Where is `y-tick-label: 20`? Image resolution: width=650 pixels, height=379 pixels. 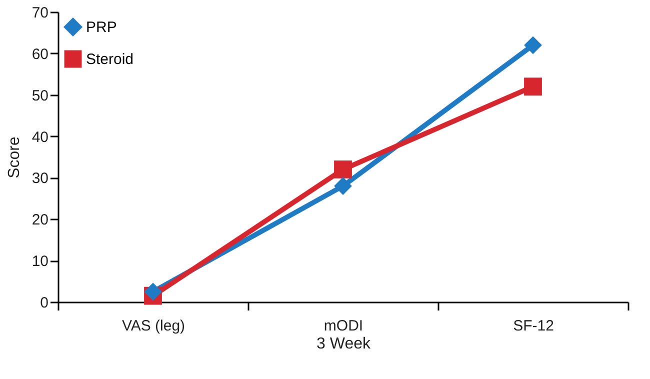
y-tick-label: 20 is located at coordinates (40, 220).